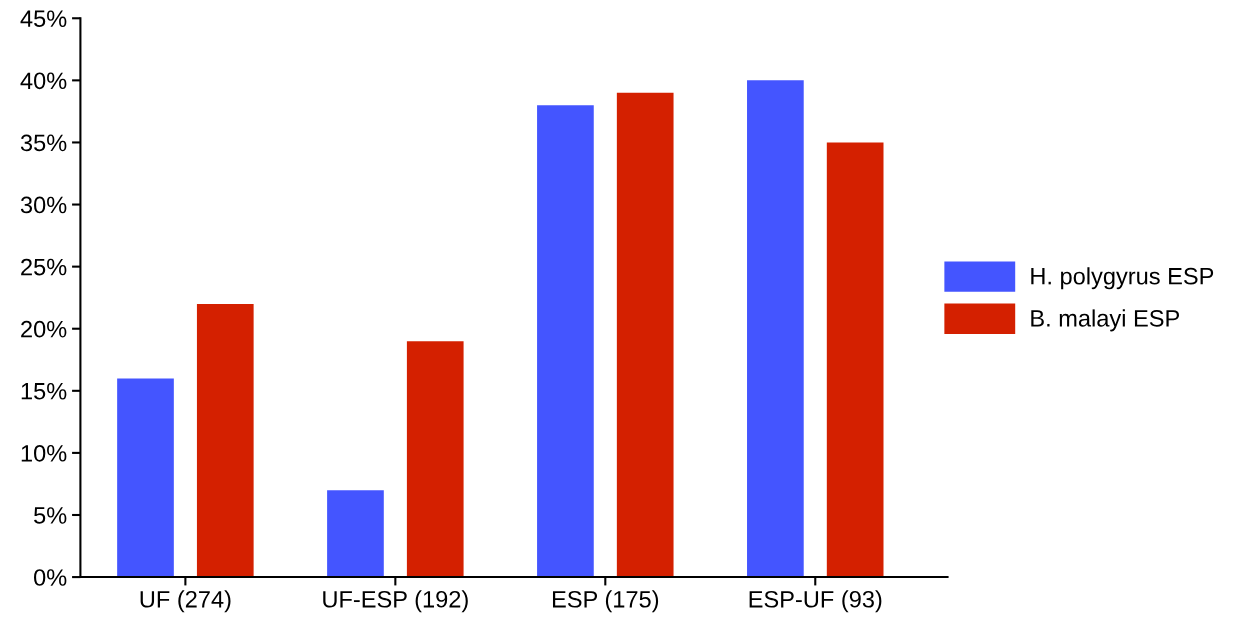 The height and width of the screenshot is (630, 1237). Describe the element at coordinates (605, 601) in the screenshot. I see `x-tick-label: ESP (175)` at that location.